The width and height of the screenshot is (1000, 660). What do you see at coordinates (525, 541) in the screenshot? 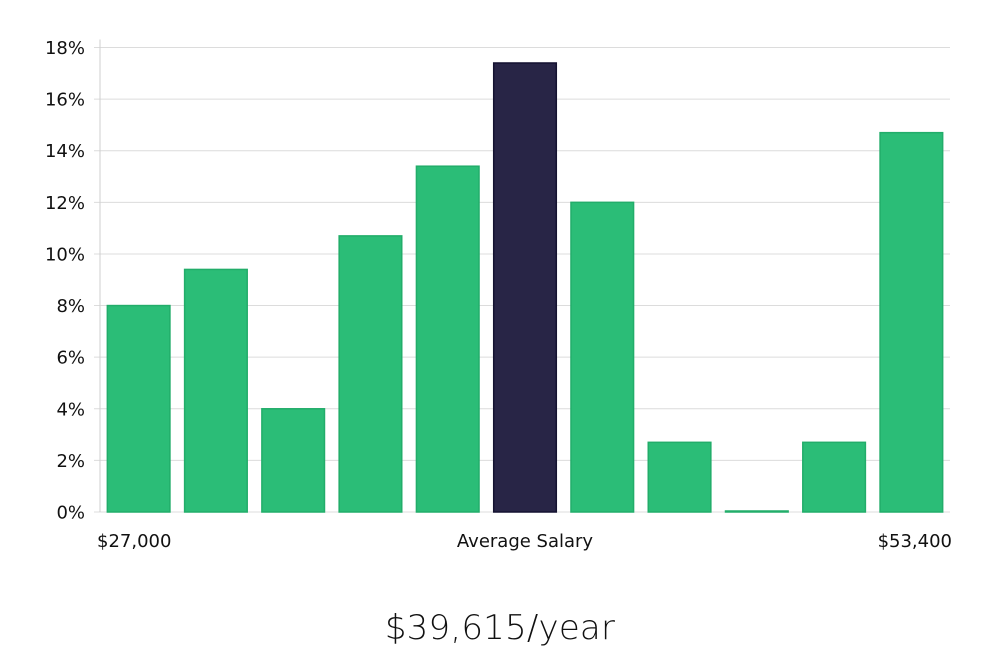
I see `x-label-average: Average Salary` at bounding box center [525, 541].